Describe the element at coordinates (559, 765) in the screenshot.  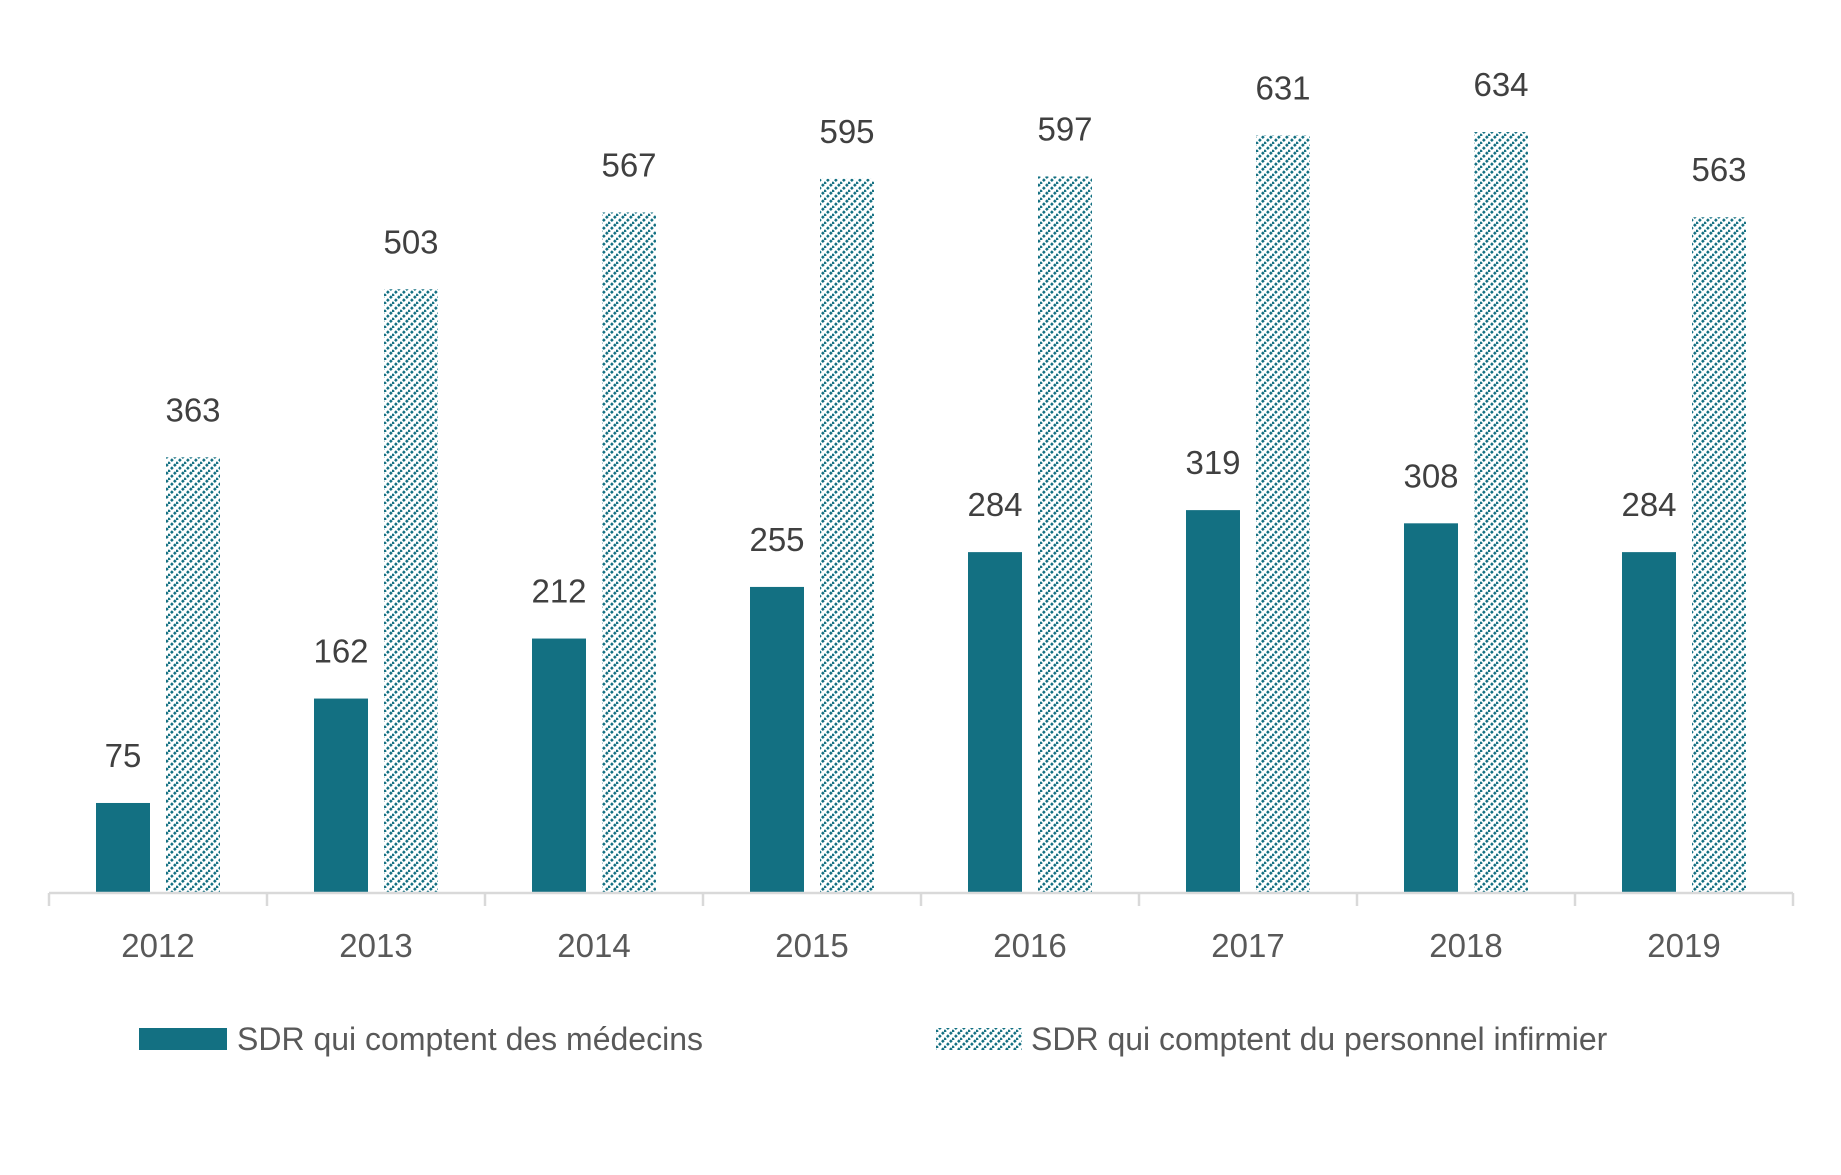
I see `bar-medecins-2014` at that location.